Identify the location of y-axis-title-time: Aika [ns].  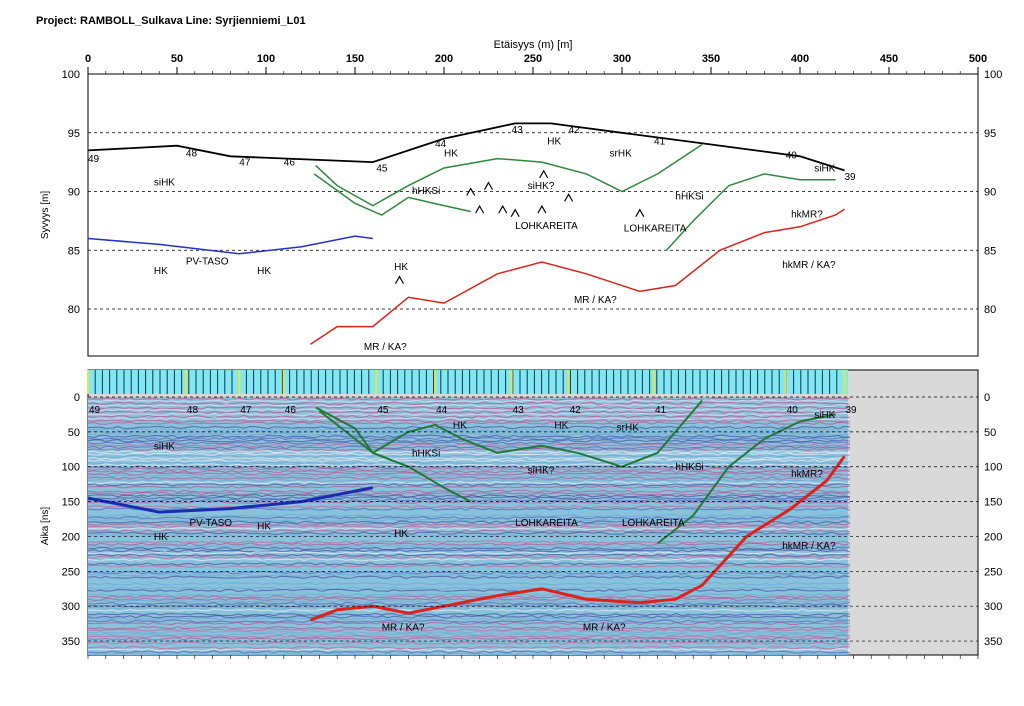
(45, 526).